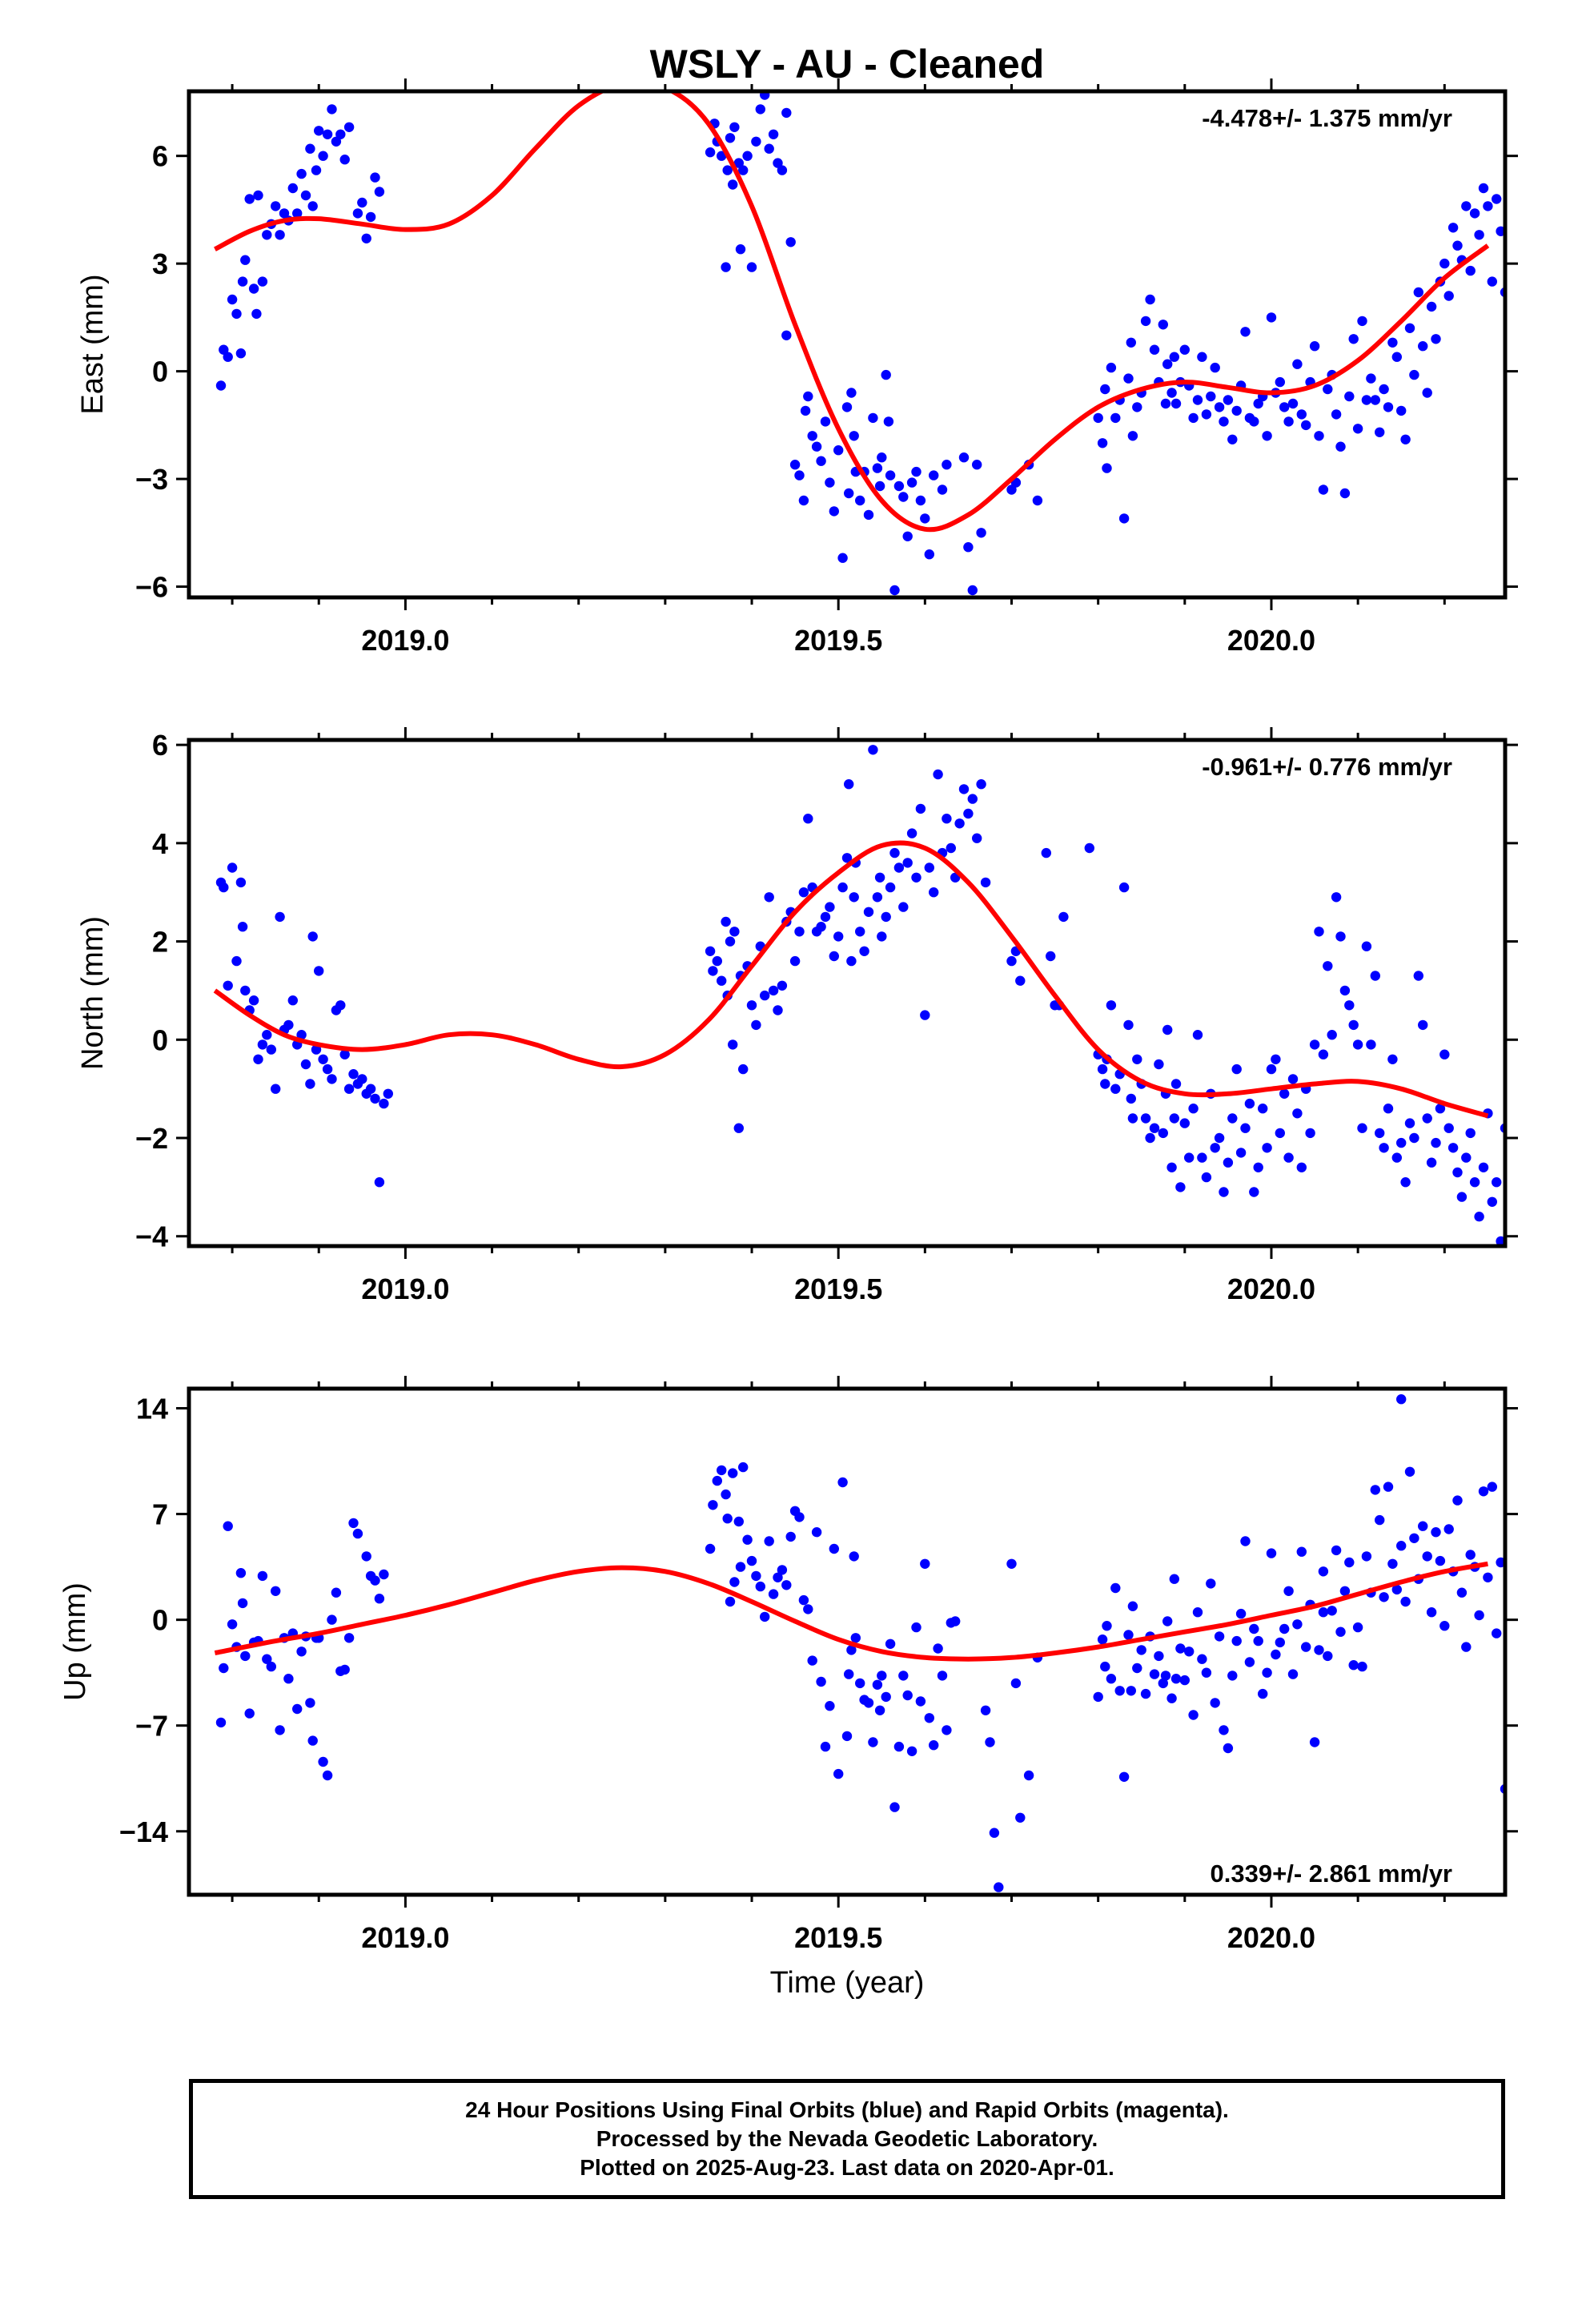  I want to click on rate-annotation: 0.339+/- 2.861 mm/yr, so click(1331, 1874).